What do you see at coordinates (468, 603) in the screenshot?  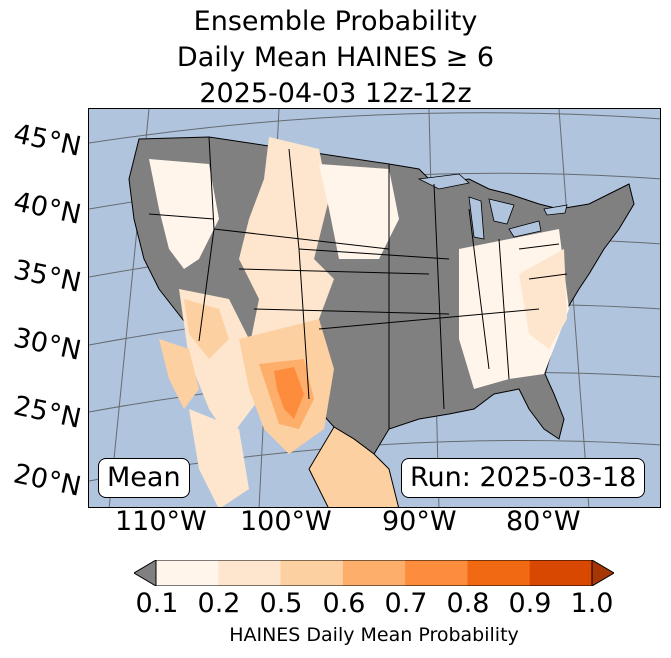 I see `colorbar-tick-5: 0.8` at bounding box center [468, 603].